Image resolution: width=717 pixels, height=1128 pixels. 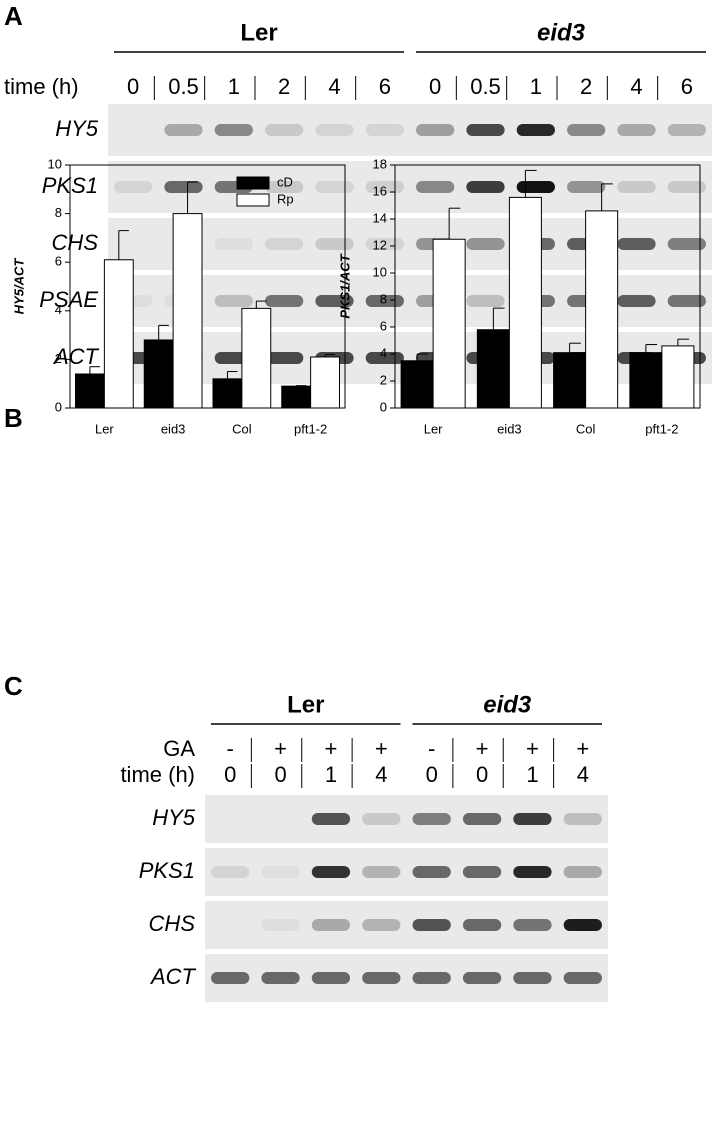 What do you see at coordinates (179, 748) in the screenshot?
I see `header-name: GA` at bounding box center [179, 748].